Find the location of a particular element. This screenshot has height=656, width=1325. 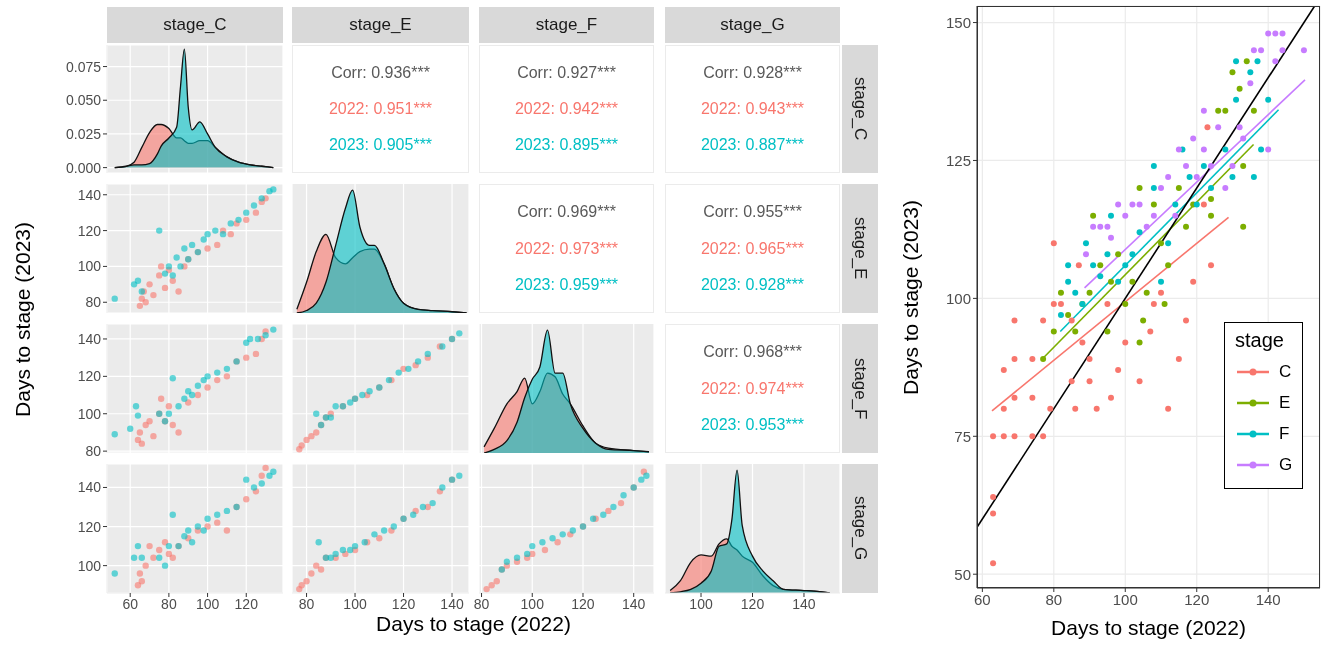

text: stage_G is located at coordinates (752, 25).